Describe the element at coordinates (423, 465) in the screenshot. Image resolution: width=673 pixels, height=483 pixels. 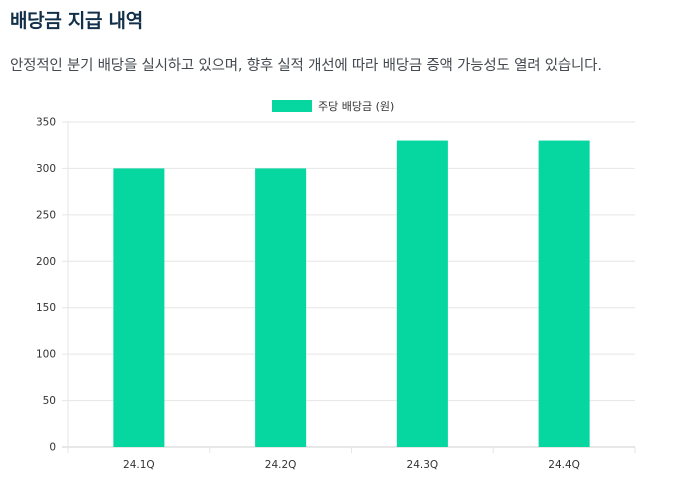
I see `x-tick-label: 24.3Q` at that location.